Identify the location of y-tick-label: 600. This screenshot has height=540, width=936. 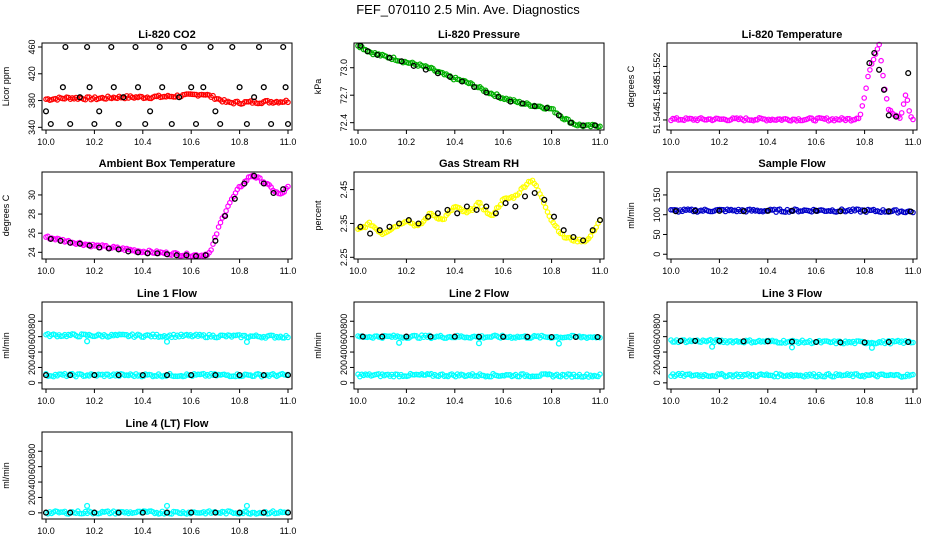
(32, 466).